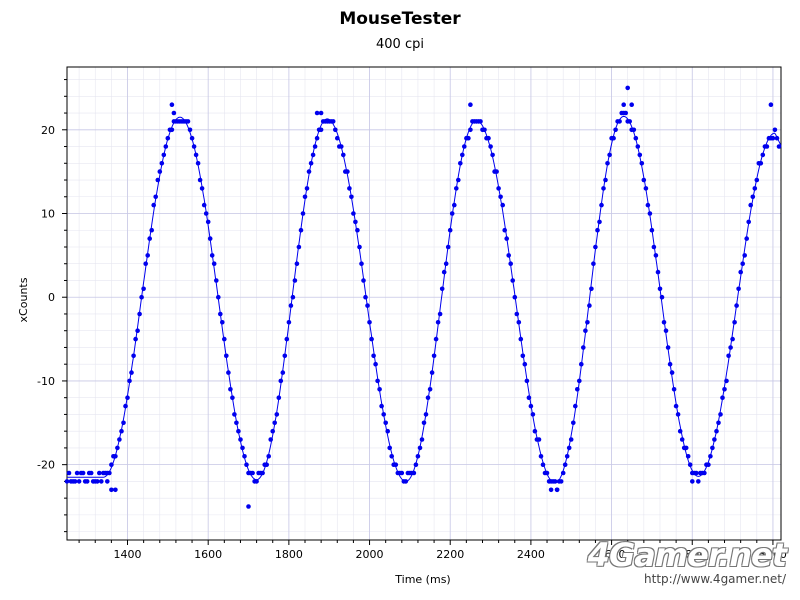 The image size is (800, 600). I want to click on chart-title: MouseTester, so click(400, 19).